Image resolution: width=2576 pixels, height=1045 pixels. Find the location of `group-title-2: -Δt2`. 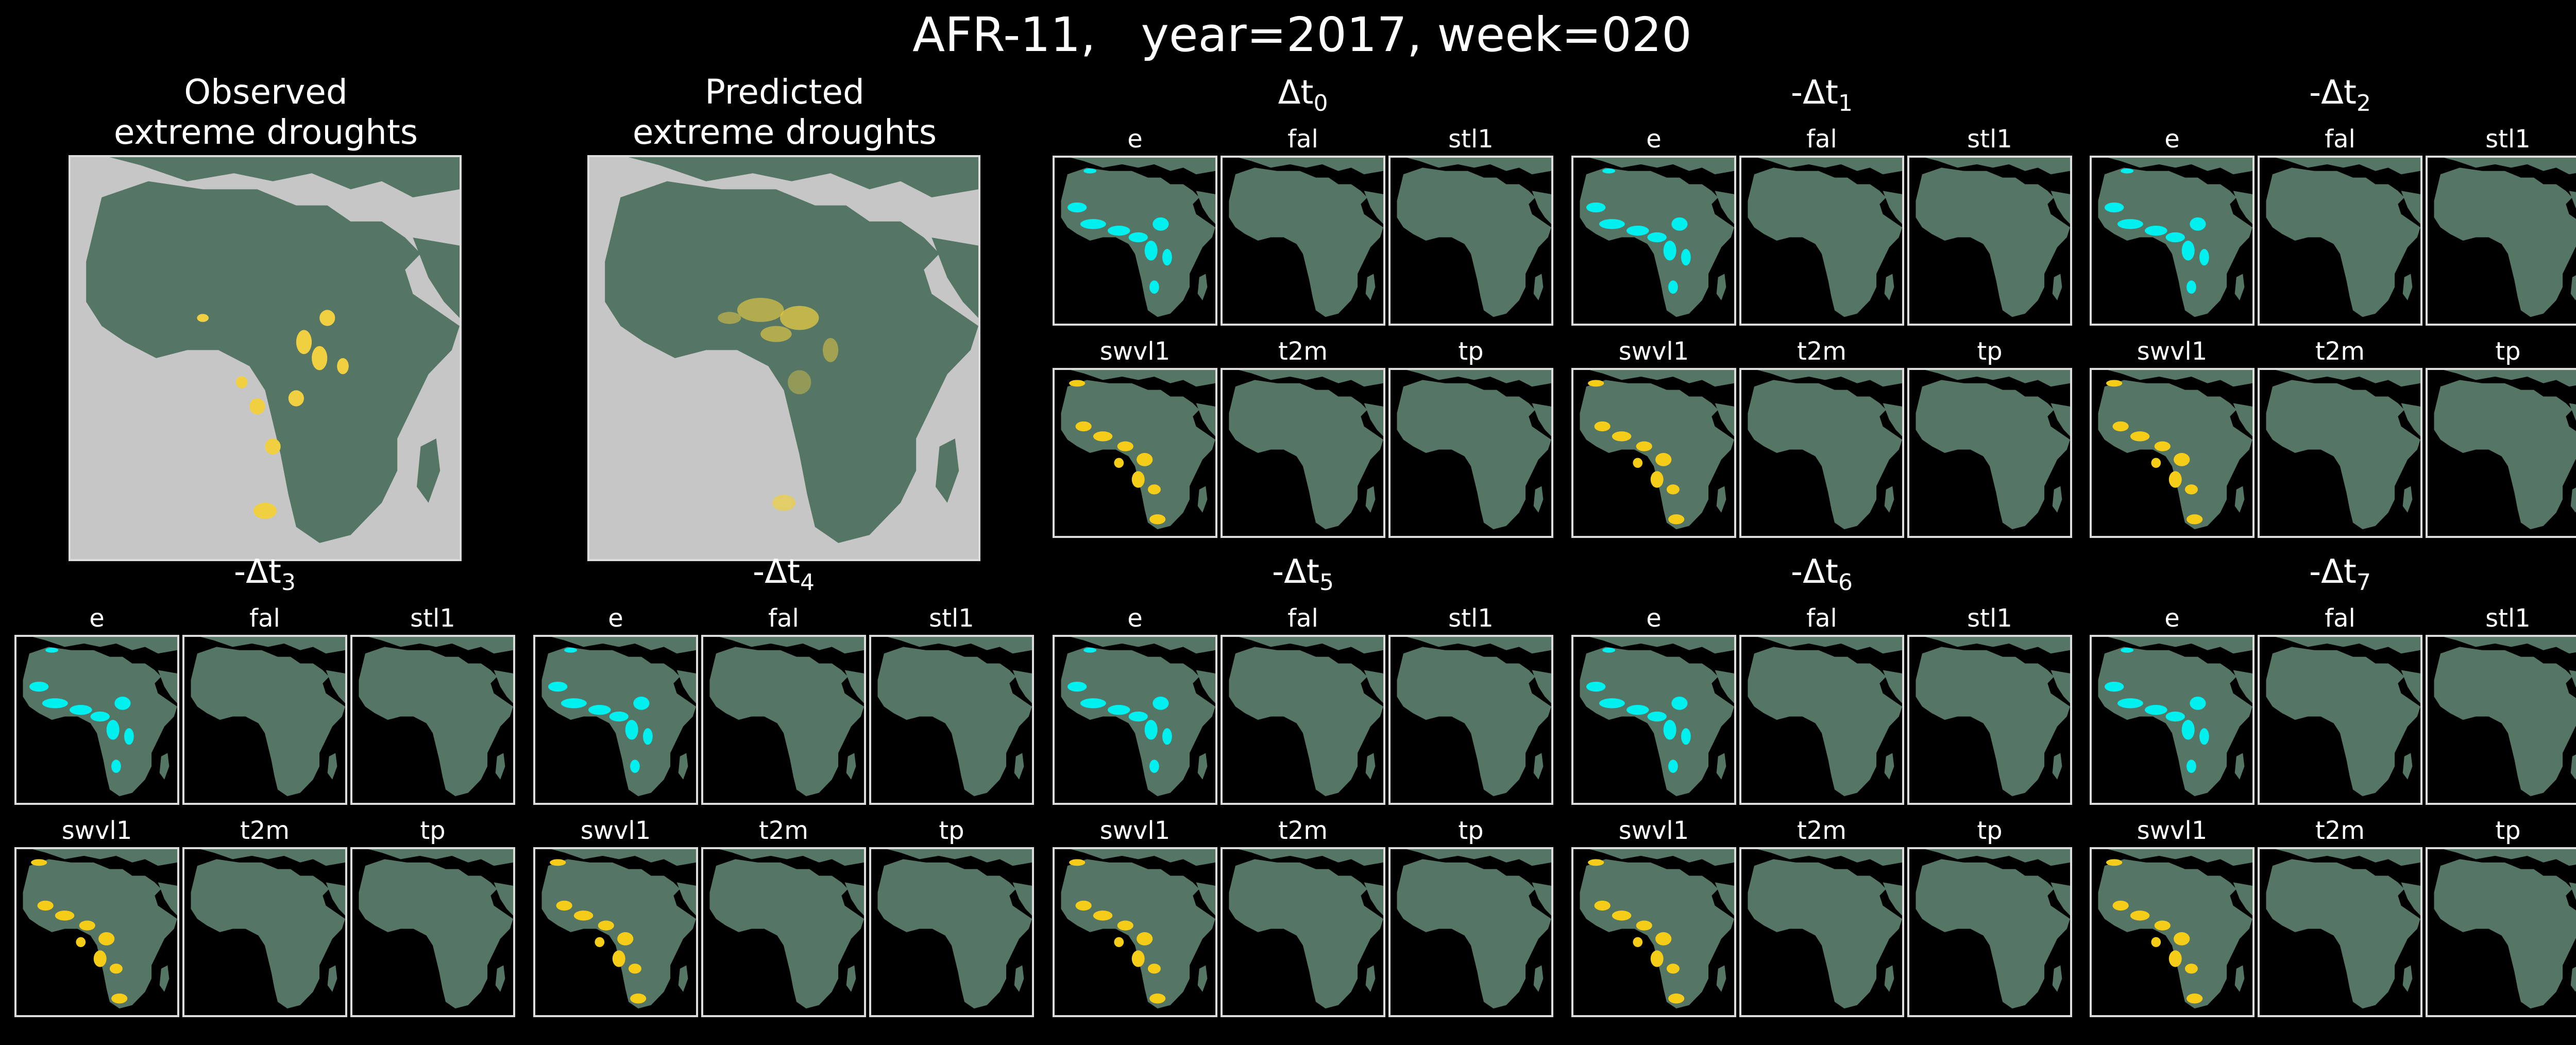

group-title-2: -Δt2 is located at coordinates (2340, 98).